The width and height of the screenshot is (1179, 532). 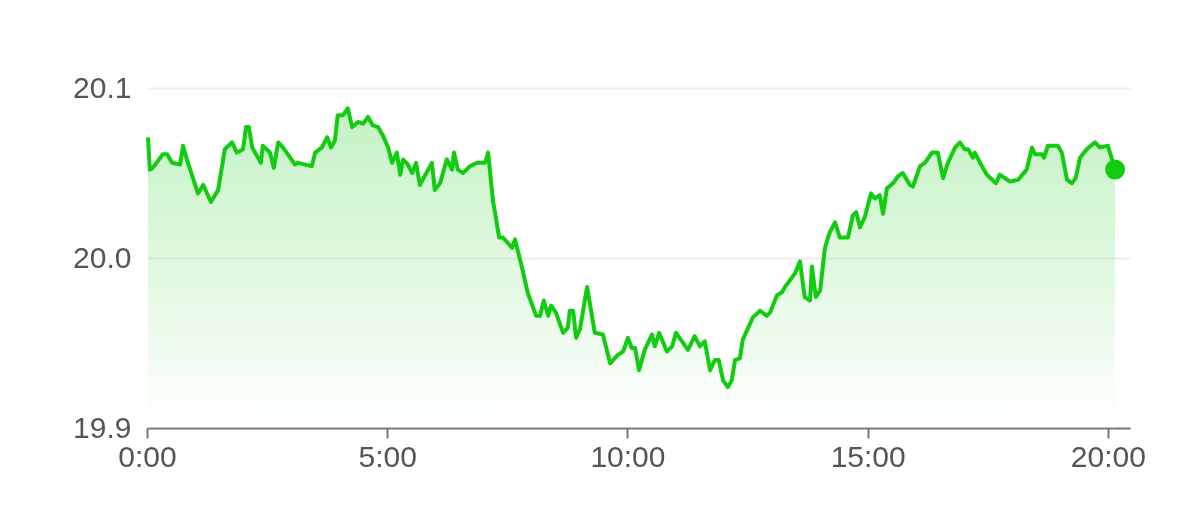 What do you see at coordinates (868, 456) in the screenshot?
I see `x-tick-label: 15:00` at bounding box center [868, 456].